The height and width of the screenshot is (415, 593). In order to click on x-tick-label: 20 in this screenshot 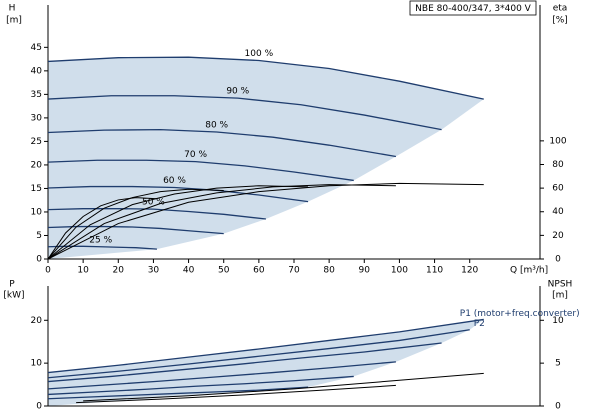, I will do `click(119, 271)`.